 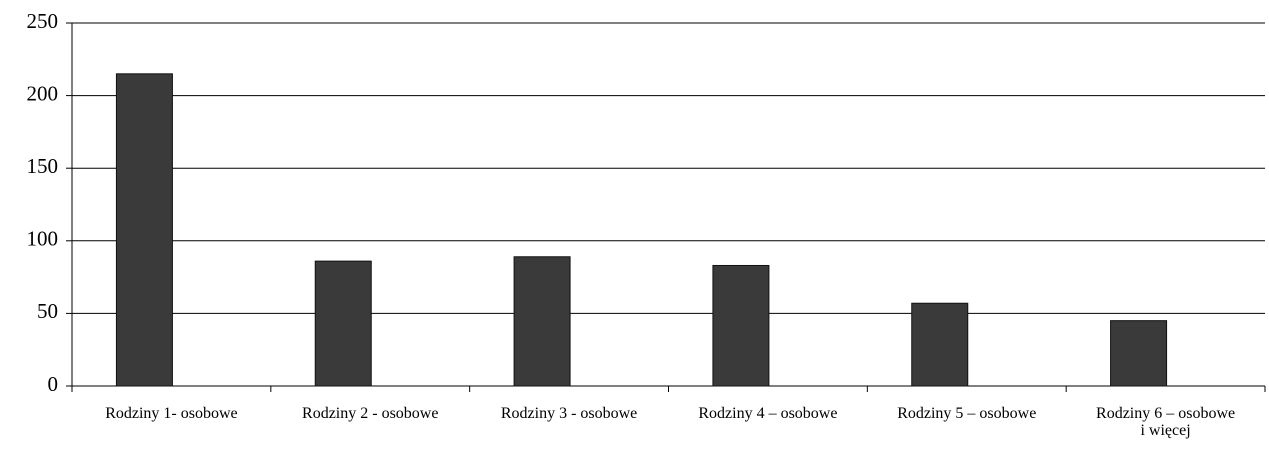 I want to click on y-tick-label: 200, so click(x=43, y=93).